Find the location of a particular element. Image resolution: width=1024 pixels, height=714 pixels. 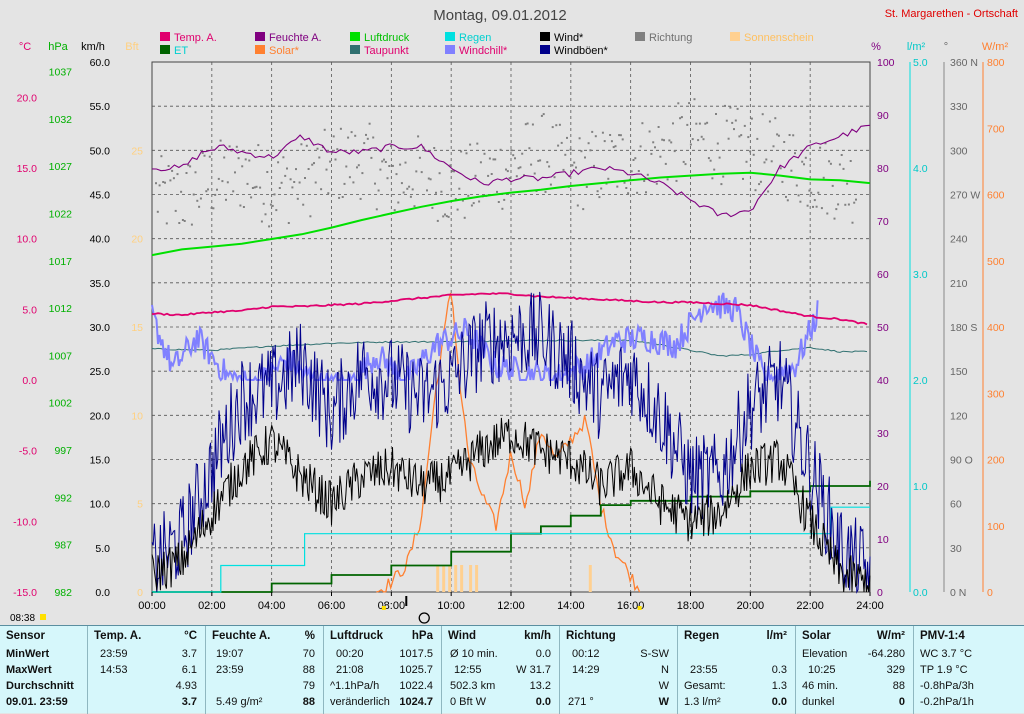

direction-min-value: S-SW is located at coordinates (654, 654).